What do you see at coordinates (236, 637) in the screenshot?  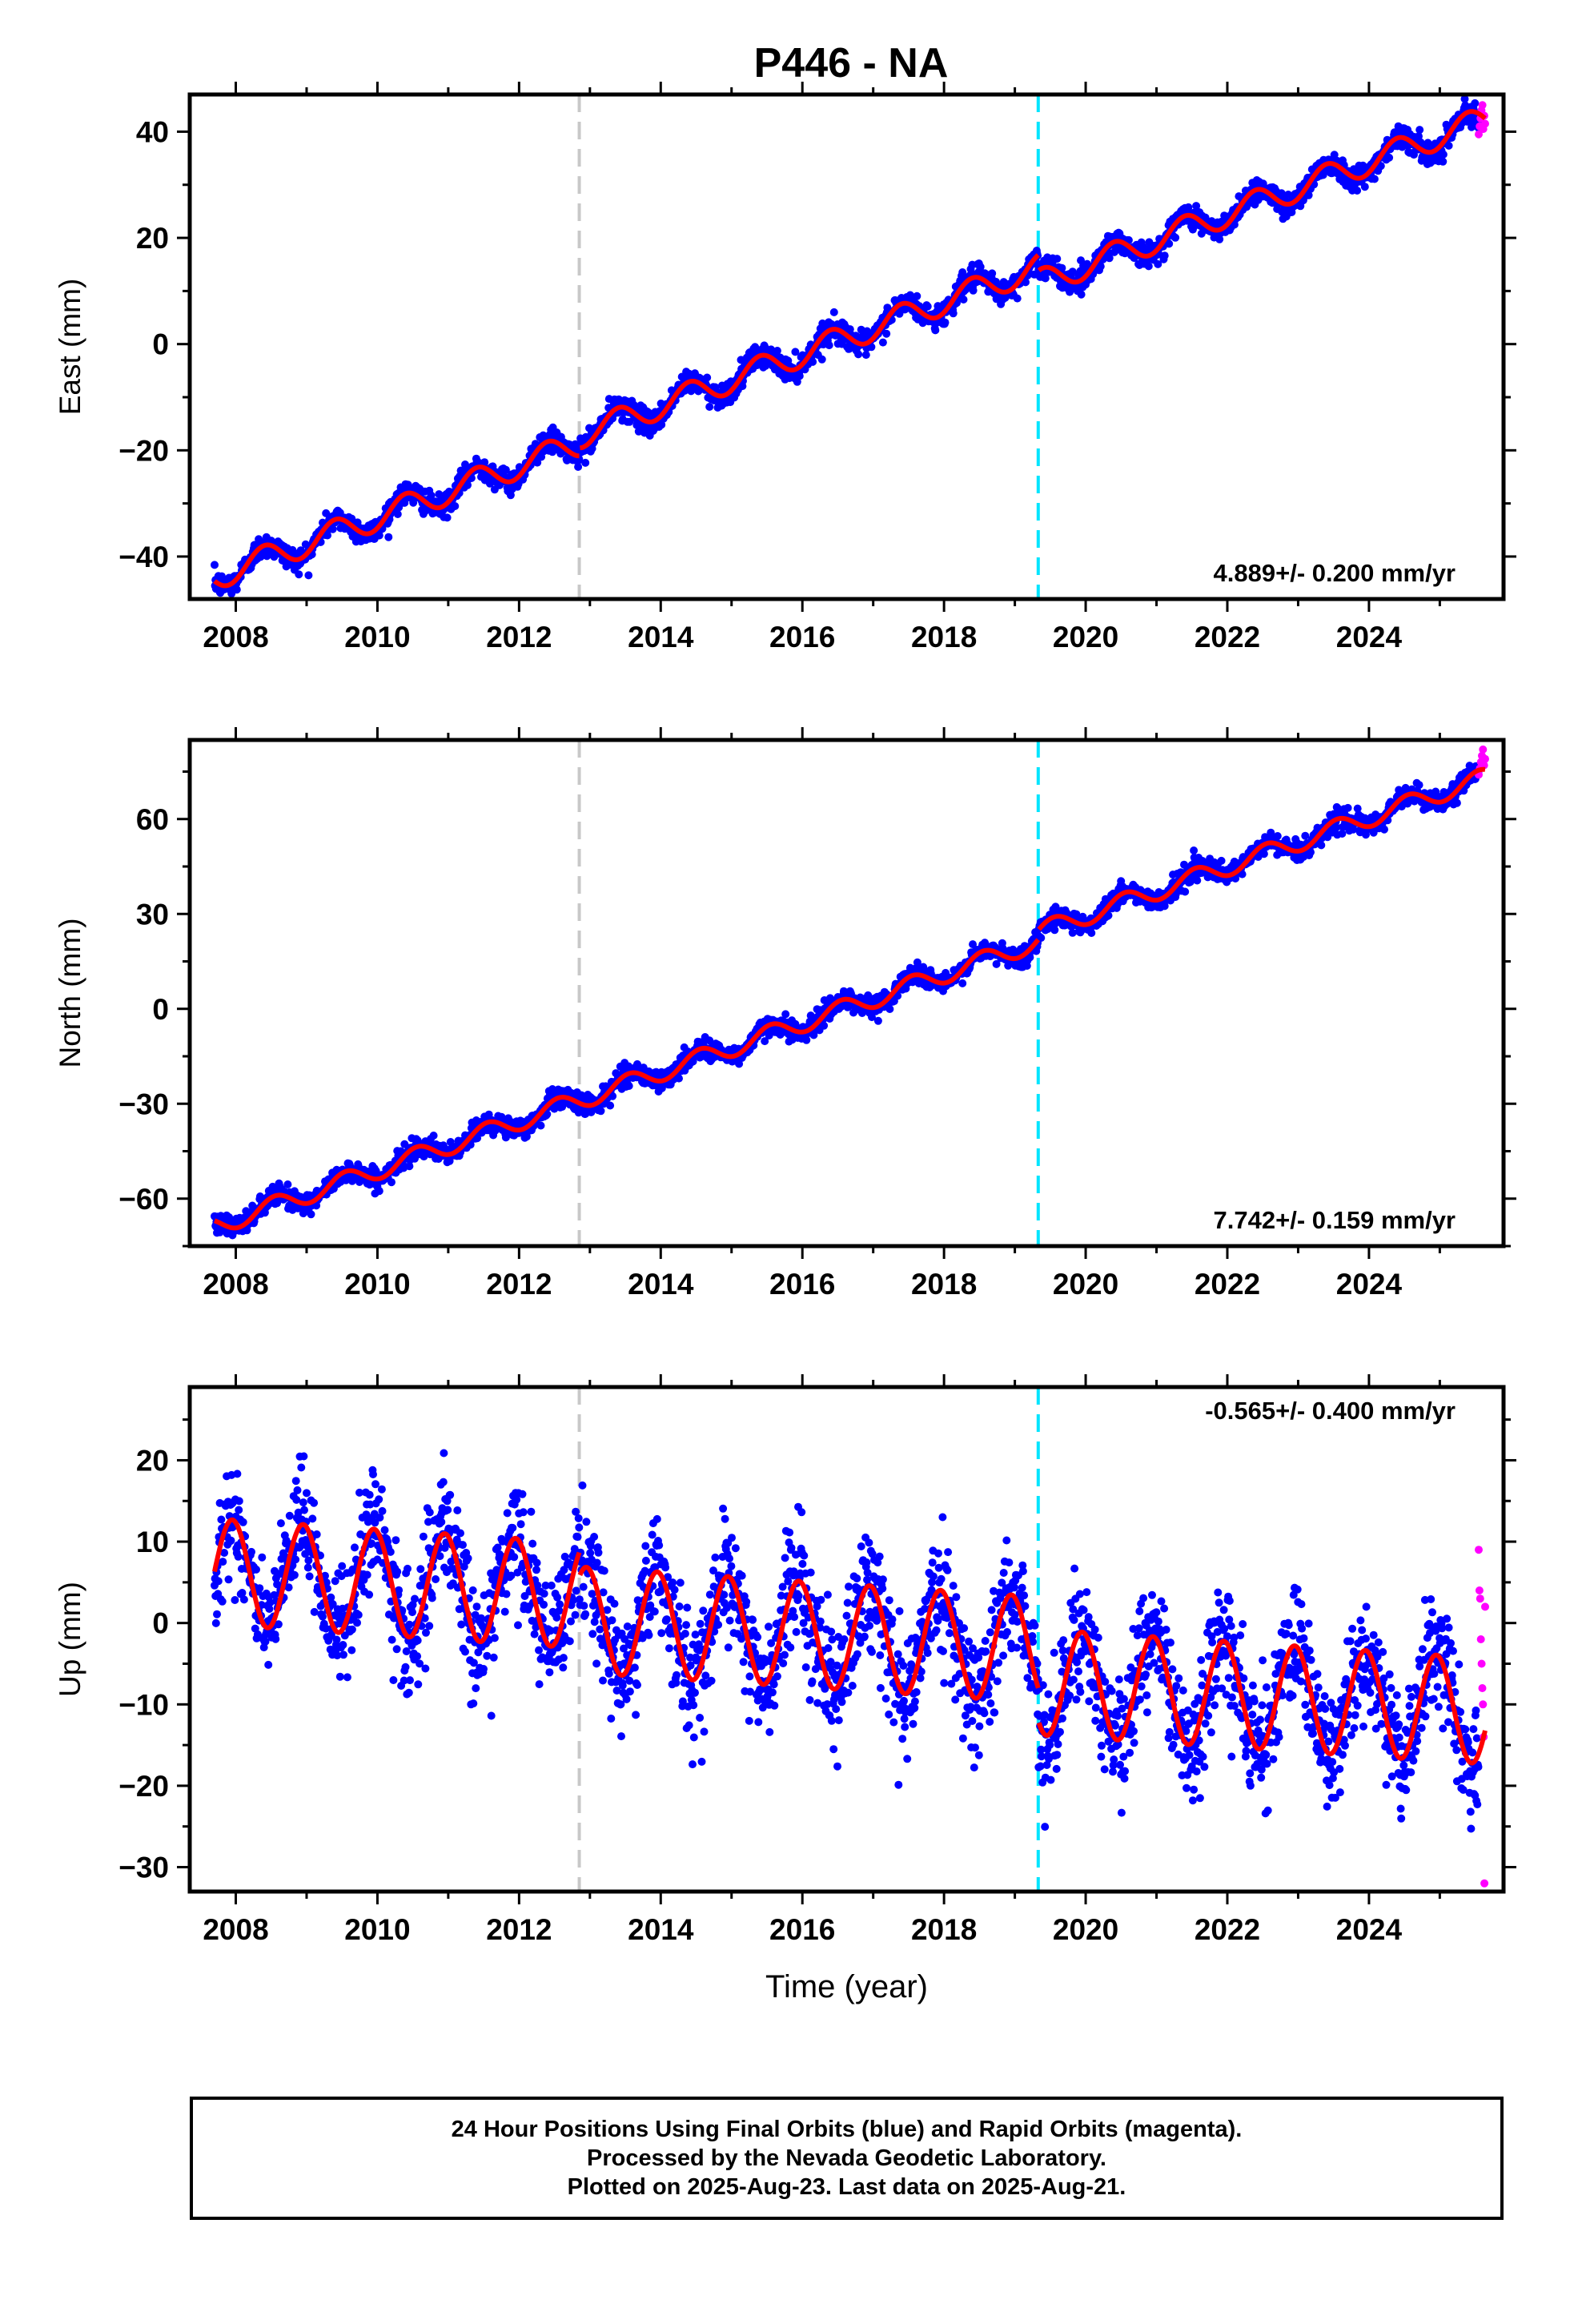 I see `east-x-tick-label: 2008` at bounding box center [236, 637].